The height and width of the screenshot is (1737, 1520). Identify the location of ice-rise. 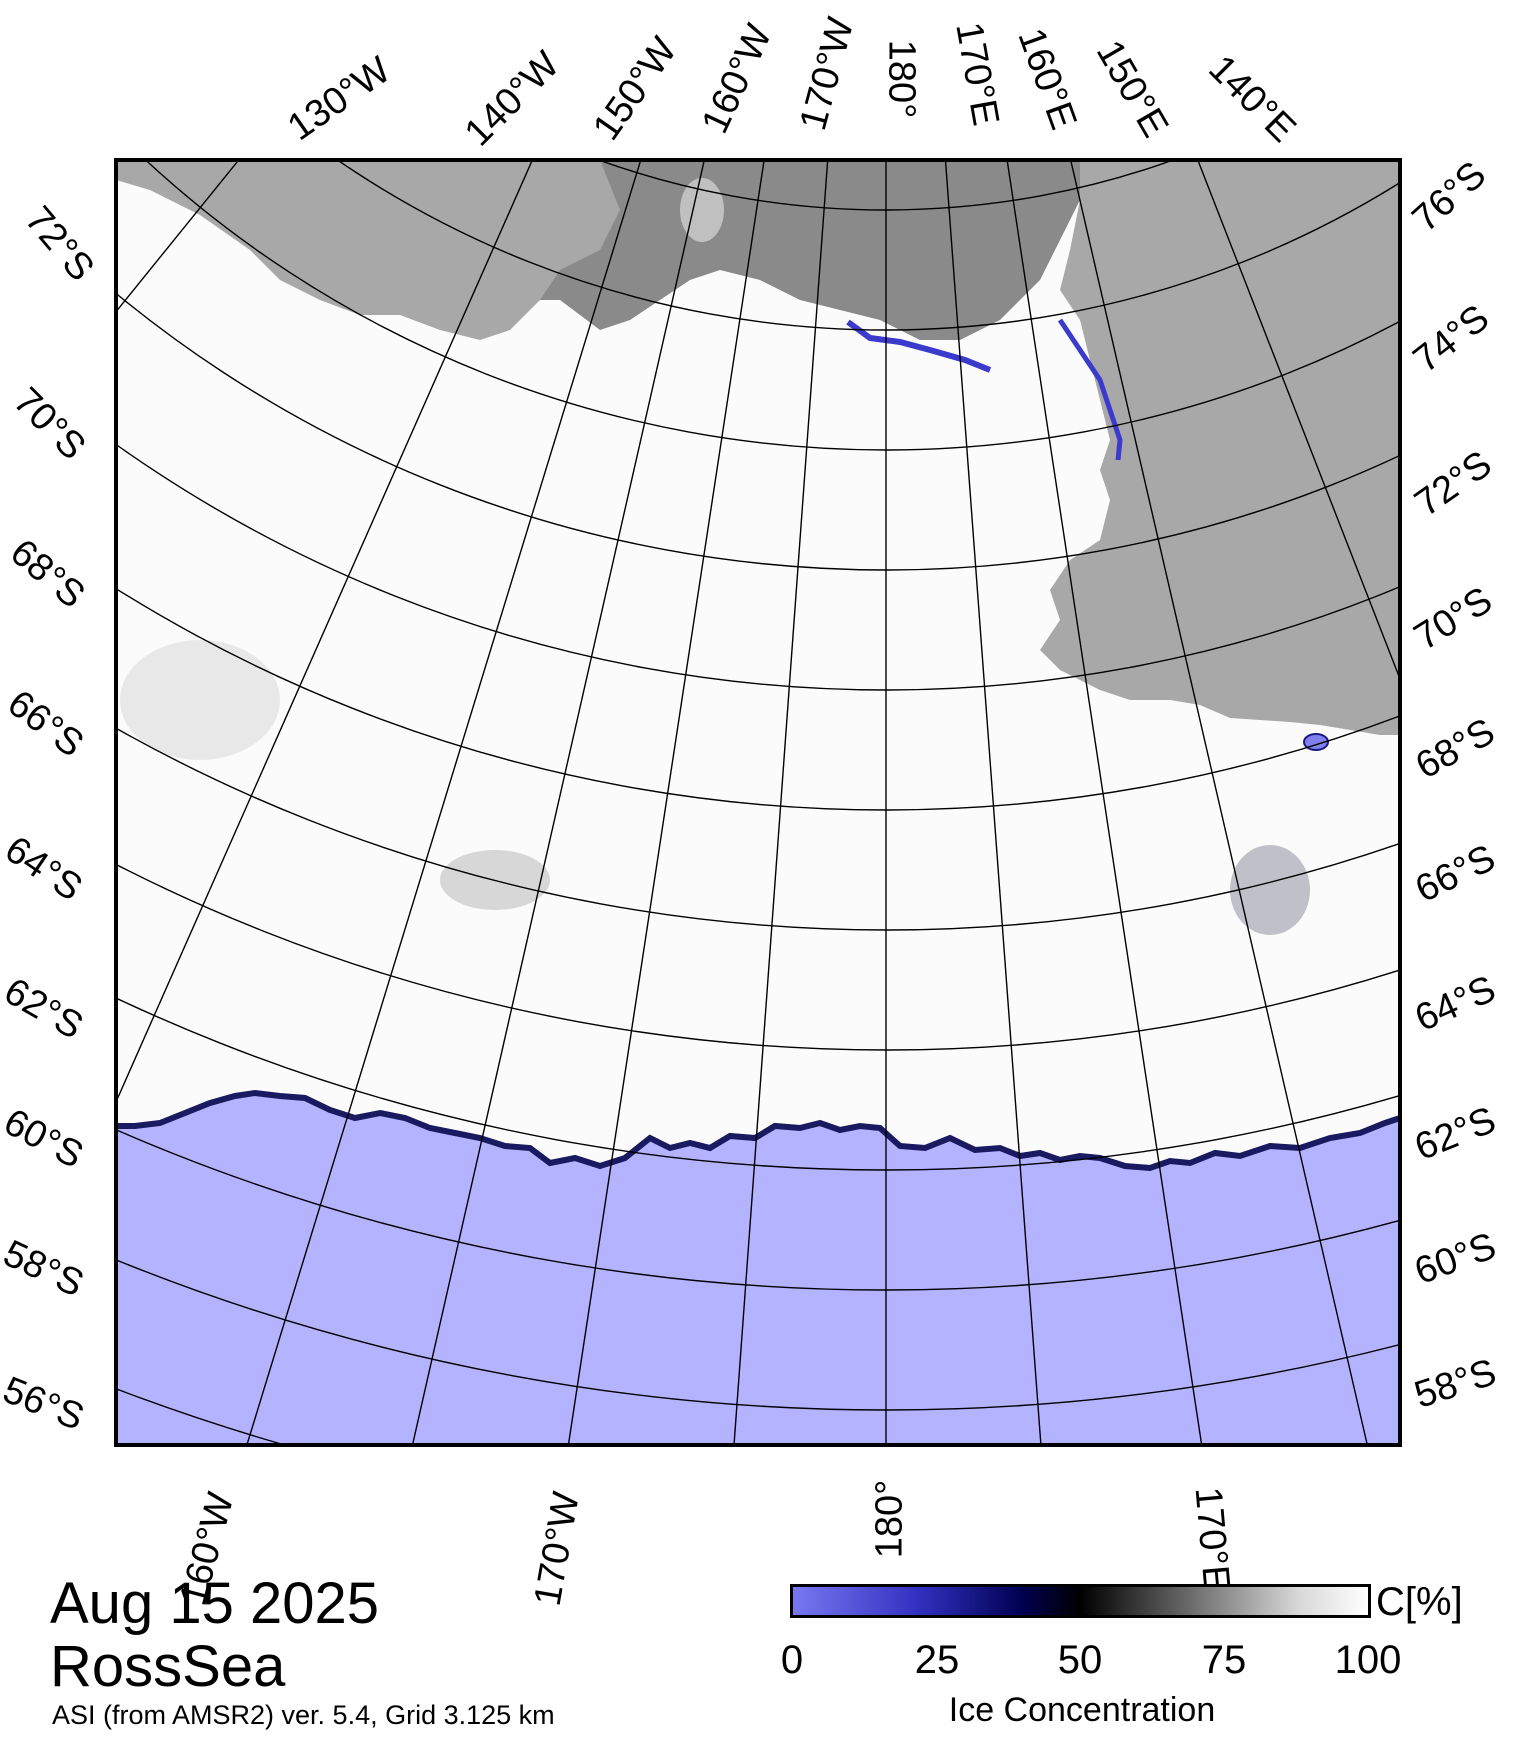
(702, 210).